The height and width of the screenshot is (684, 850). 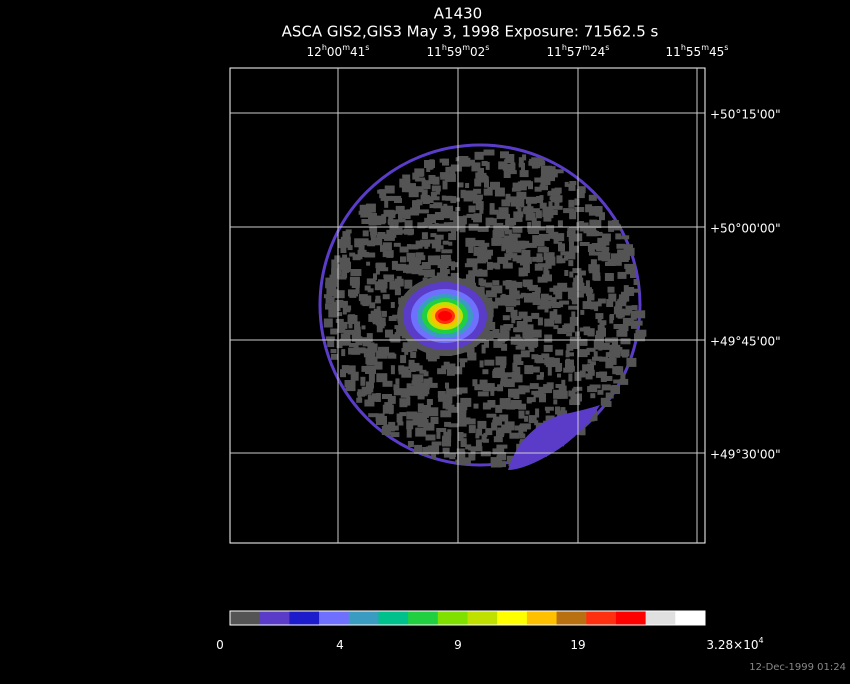 What do you see at coordinates (716, 52) in the screenshot?
I see `label-part: 45` at bounding box center [716, 52].